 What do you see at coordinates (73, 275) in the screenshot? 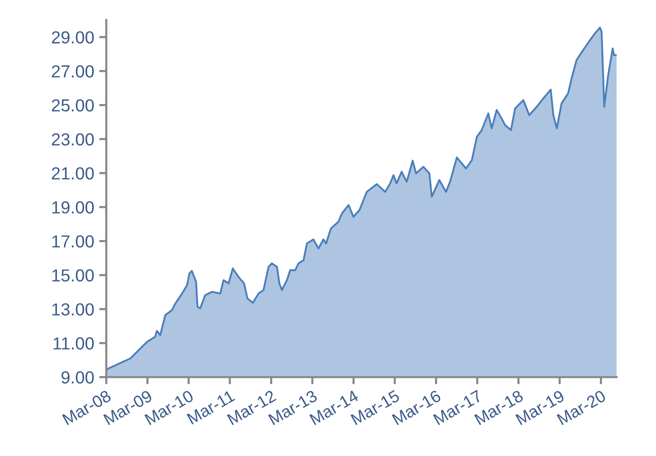
I see `y-tick-label: 15.00` at bounding box center [73, 275].